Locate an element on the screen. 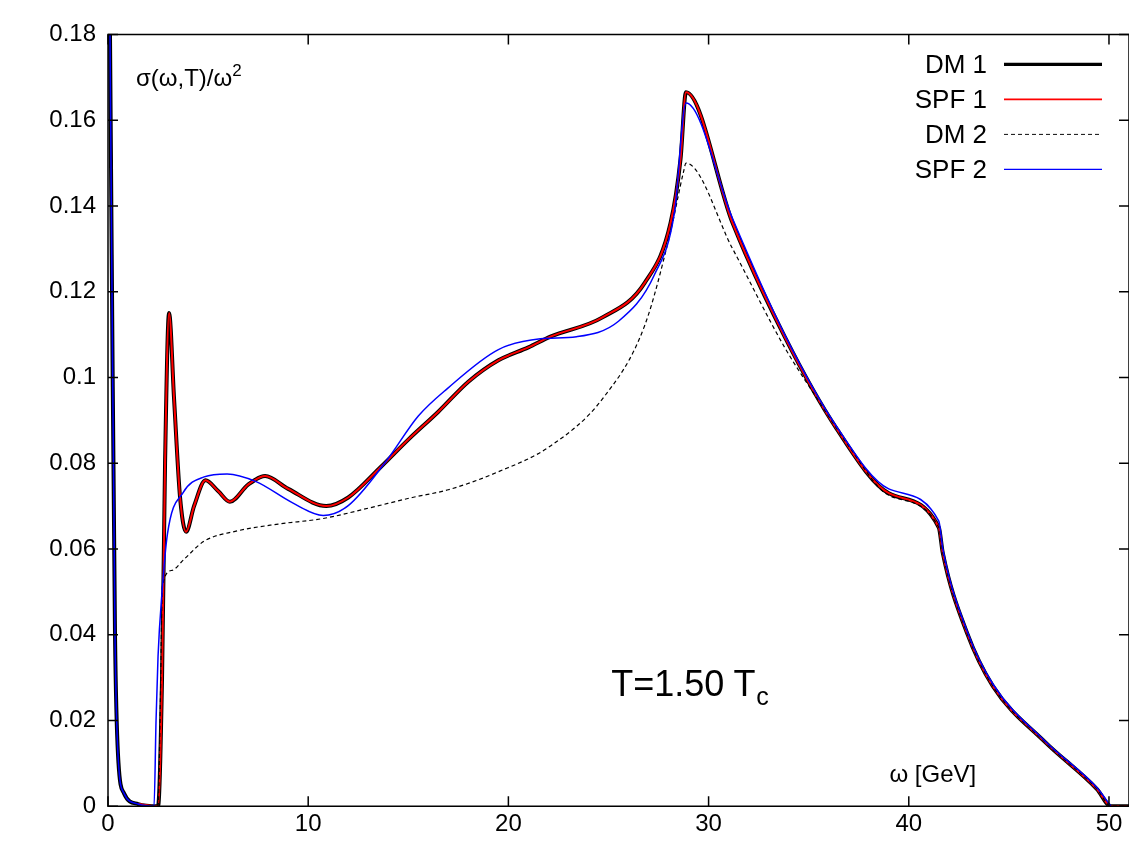 This screenshot has width=1137, height=851. legend-label: DM 1 is located at coordinates (956, 64).